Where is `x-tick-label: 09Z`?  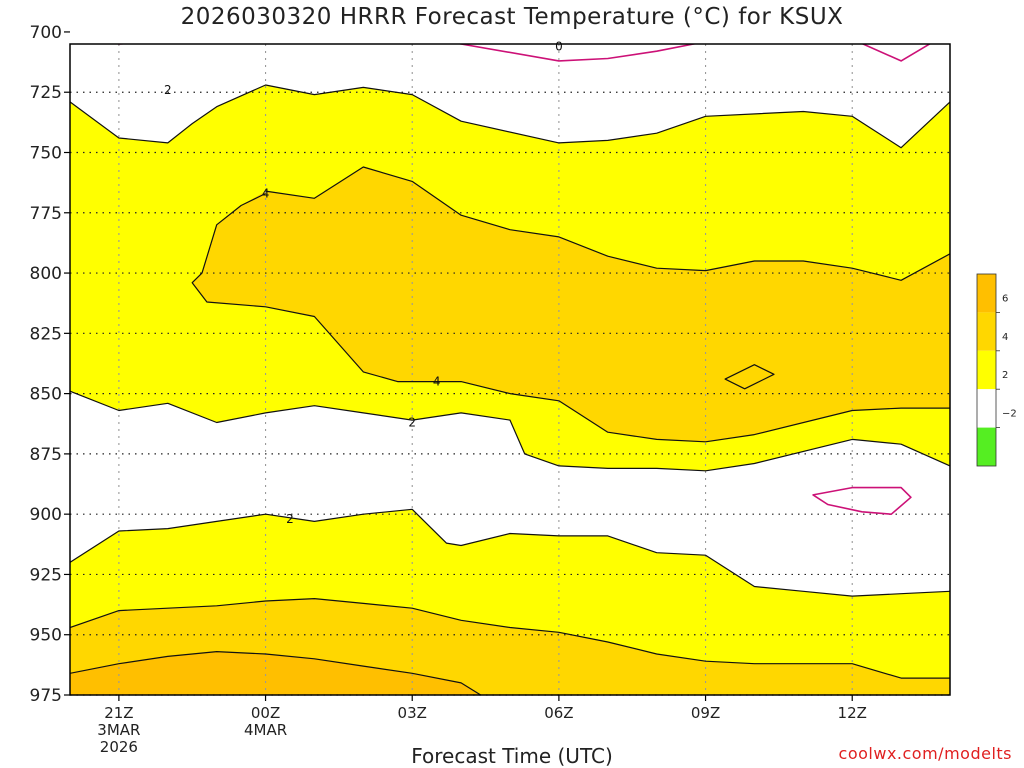 x-tick-label: 09Z is located at coordinates (705, 713).